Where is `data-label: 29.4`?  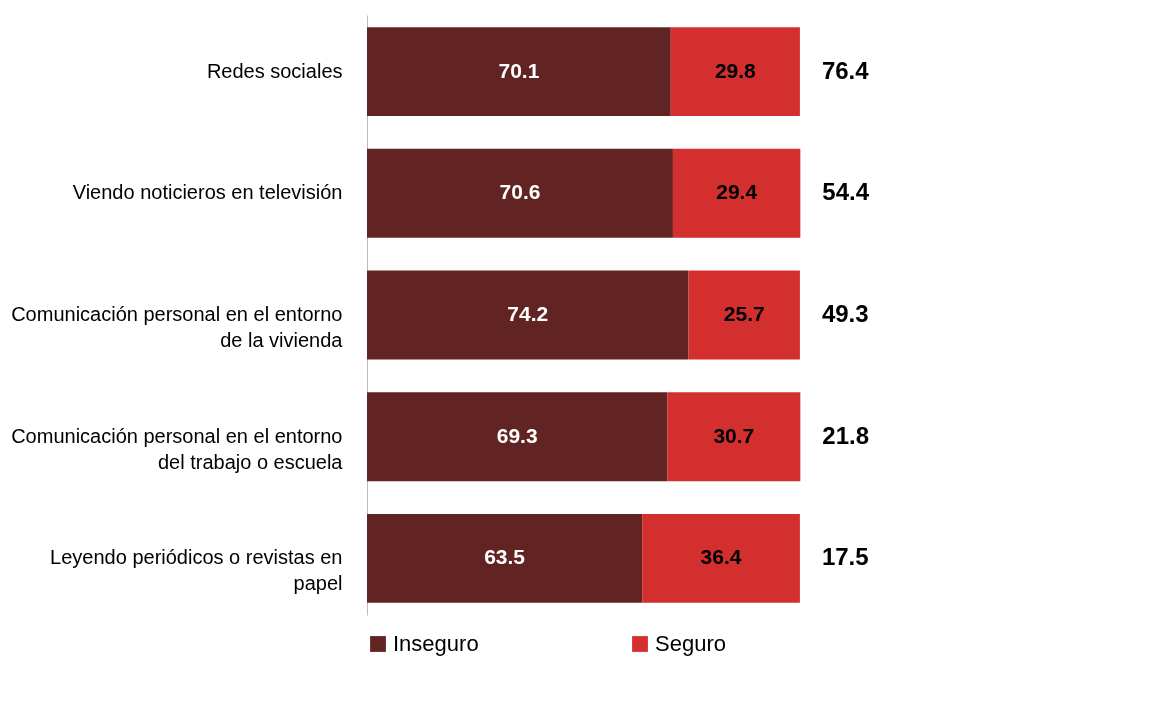
data-label: 29.4 is located at coordinates (737, 192).